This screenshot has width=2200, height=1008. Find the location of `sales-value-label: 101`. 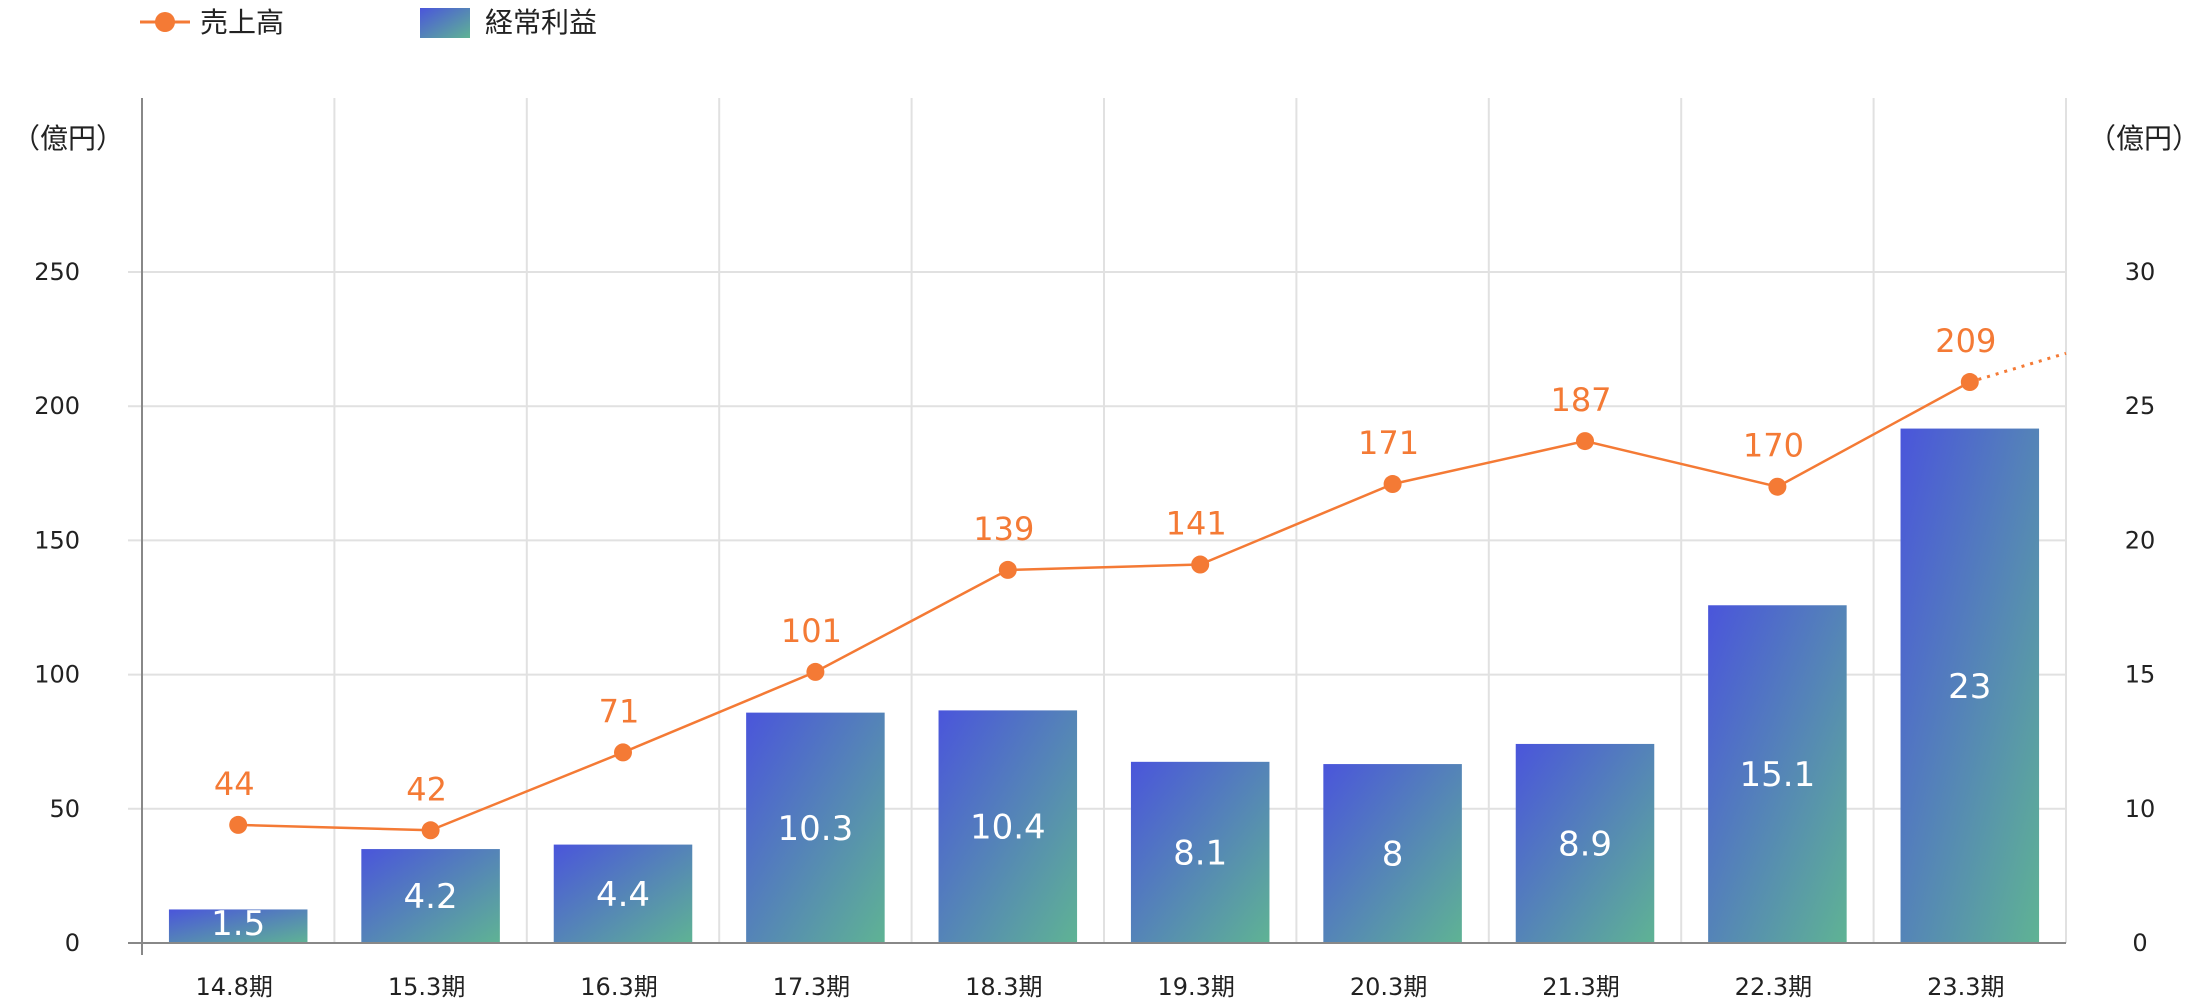

sales-value-label: 101 is located at coordinates (811, 631).